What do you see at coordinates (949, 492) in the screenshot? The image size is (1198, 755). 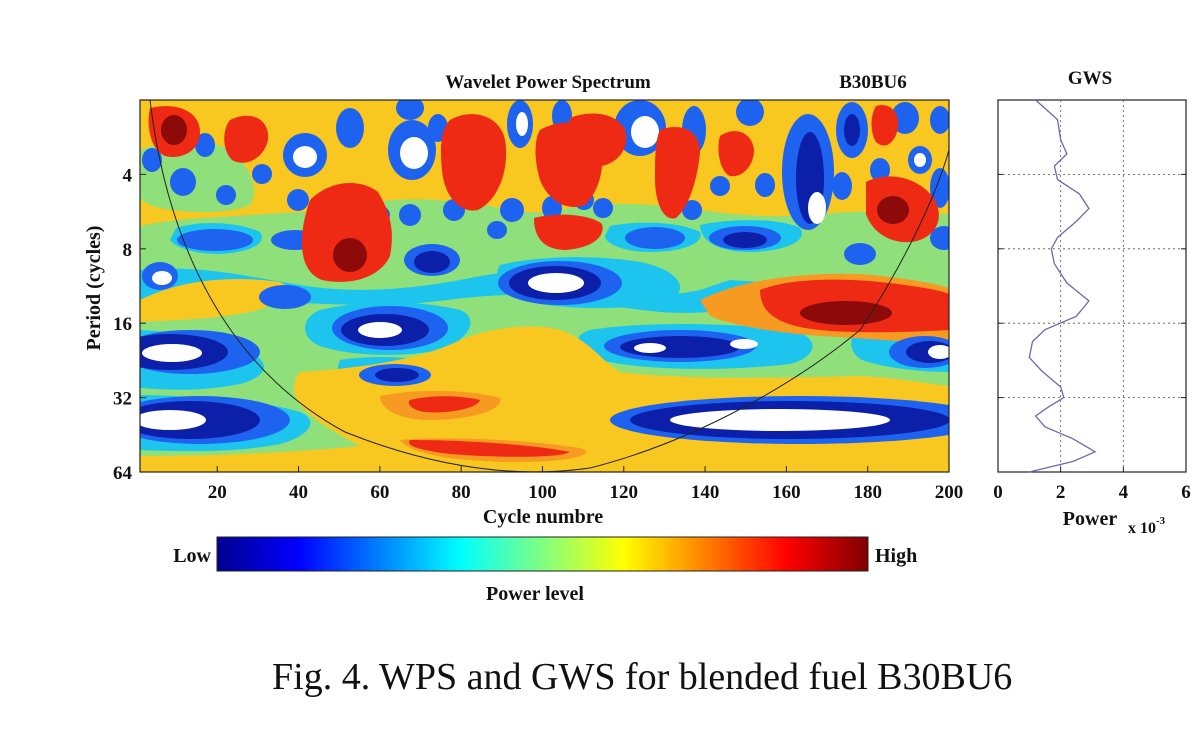 I see `wps-x-tick-label: 200` at bounding box center [949, 492].